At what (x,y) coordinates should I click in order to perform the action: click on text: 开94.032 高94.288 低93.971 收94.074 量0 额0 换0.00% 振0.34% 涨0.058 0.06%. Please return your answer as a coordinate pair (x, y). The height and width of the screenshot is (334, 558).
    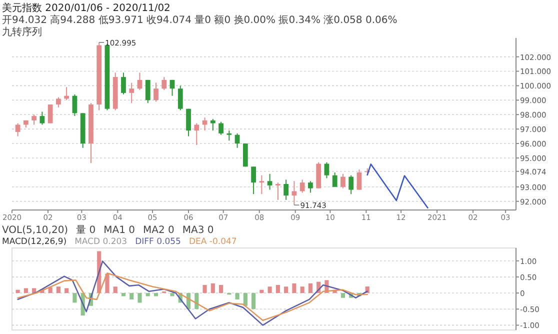
    Looking at the image, I should click on (200, 20).